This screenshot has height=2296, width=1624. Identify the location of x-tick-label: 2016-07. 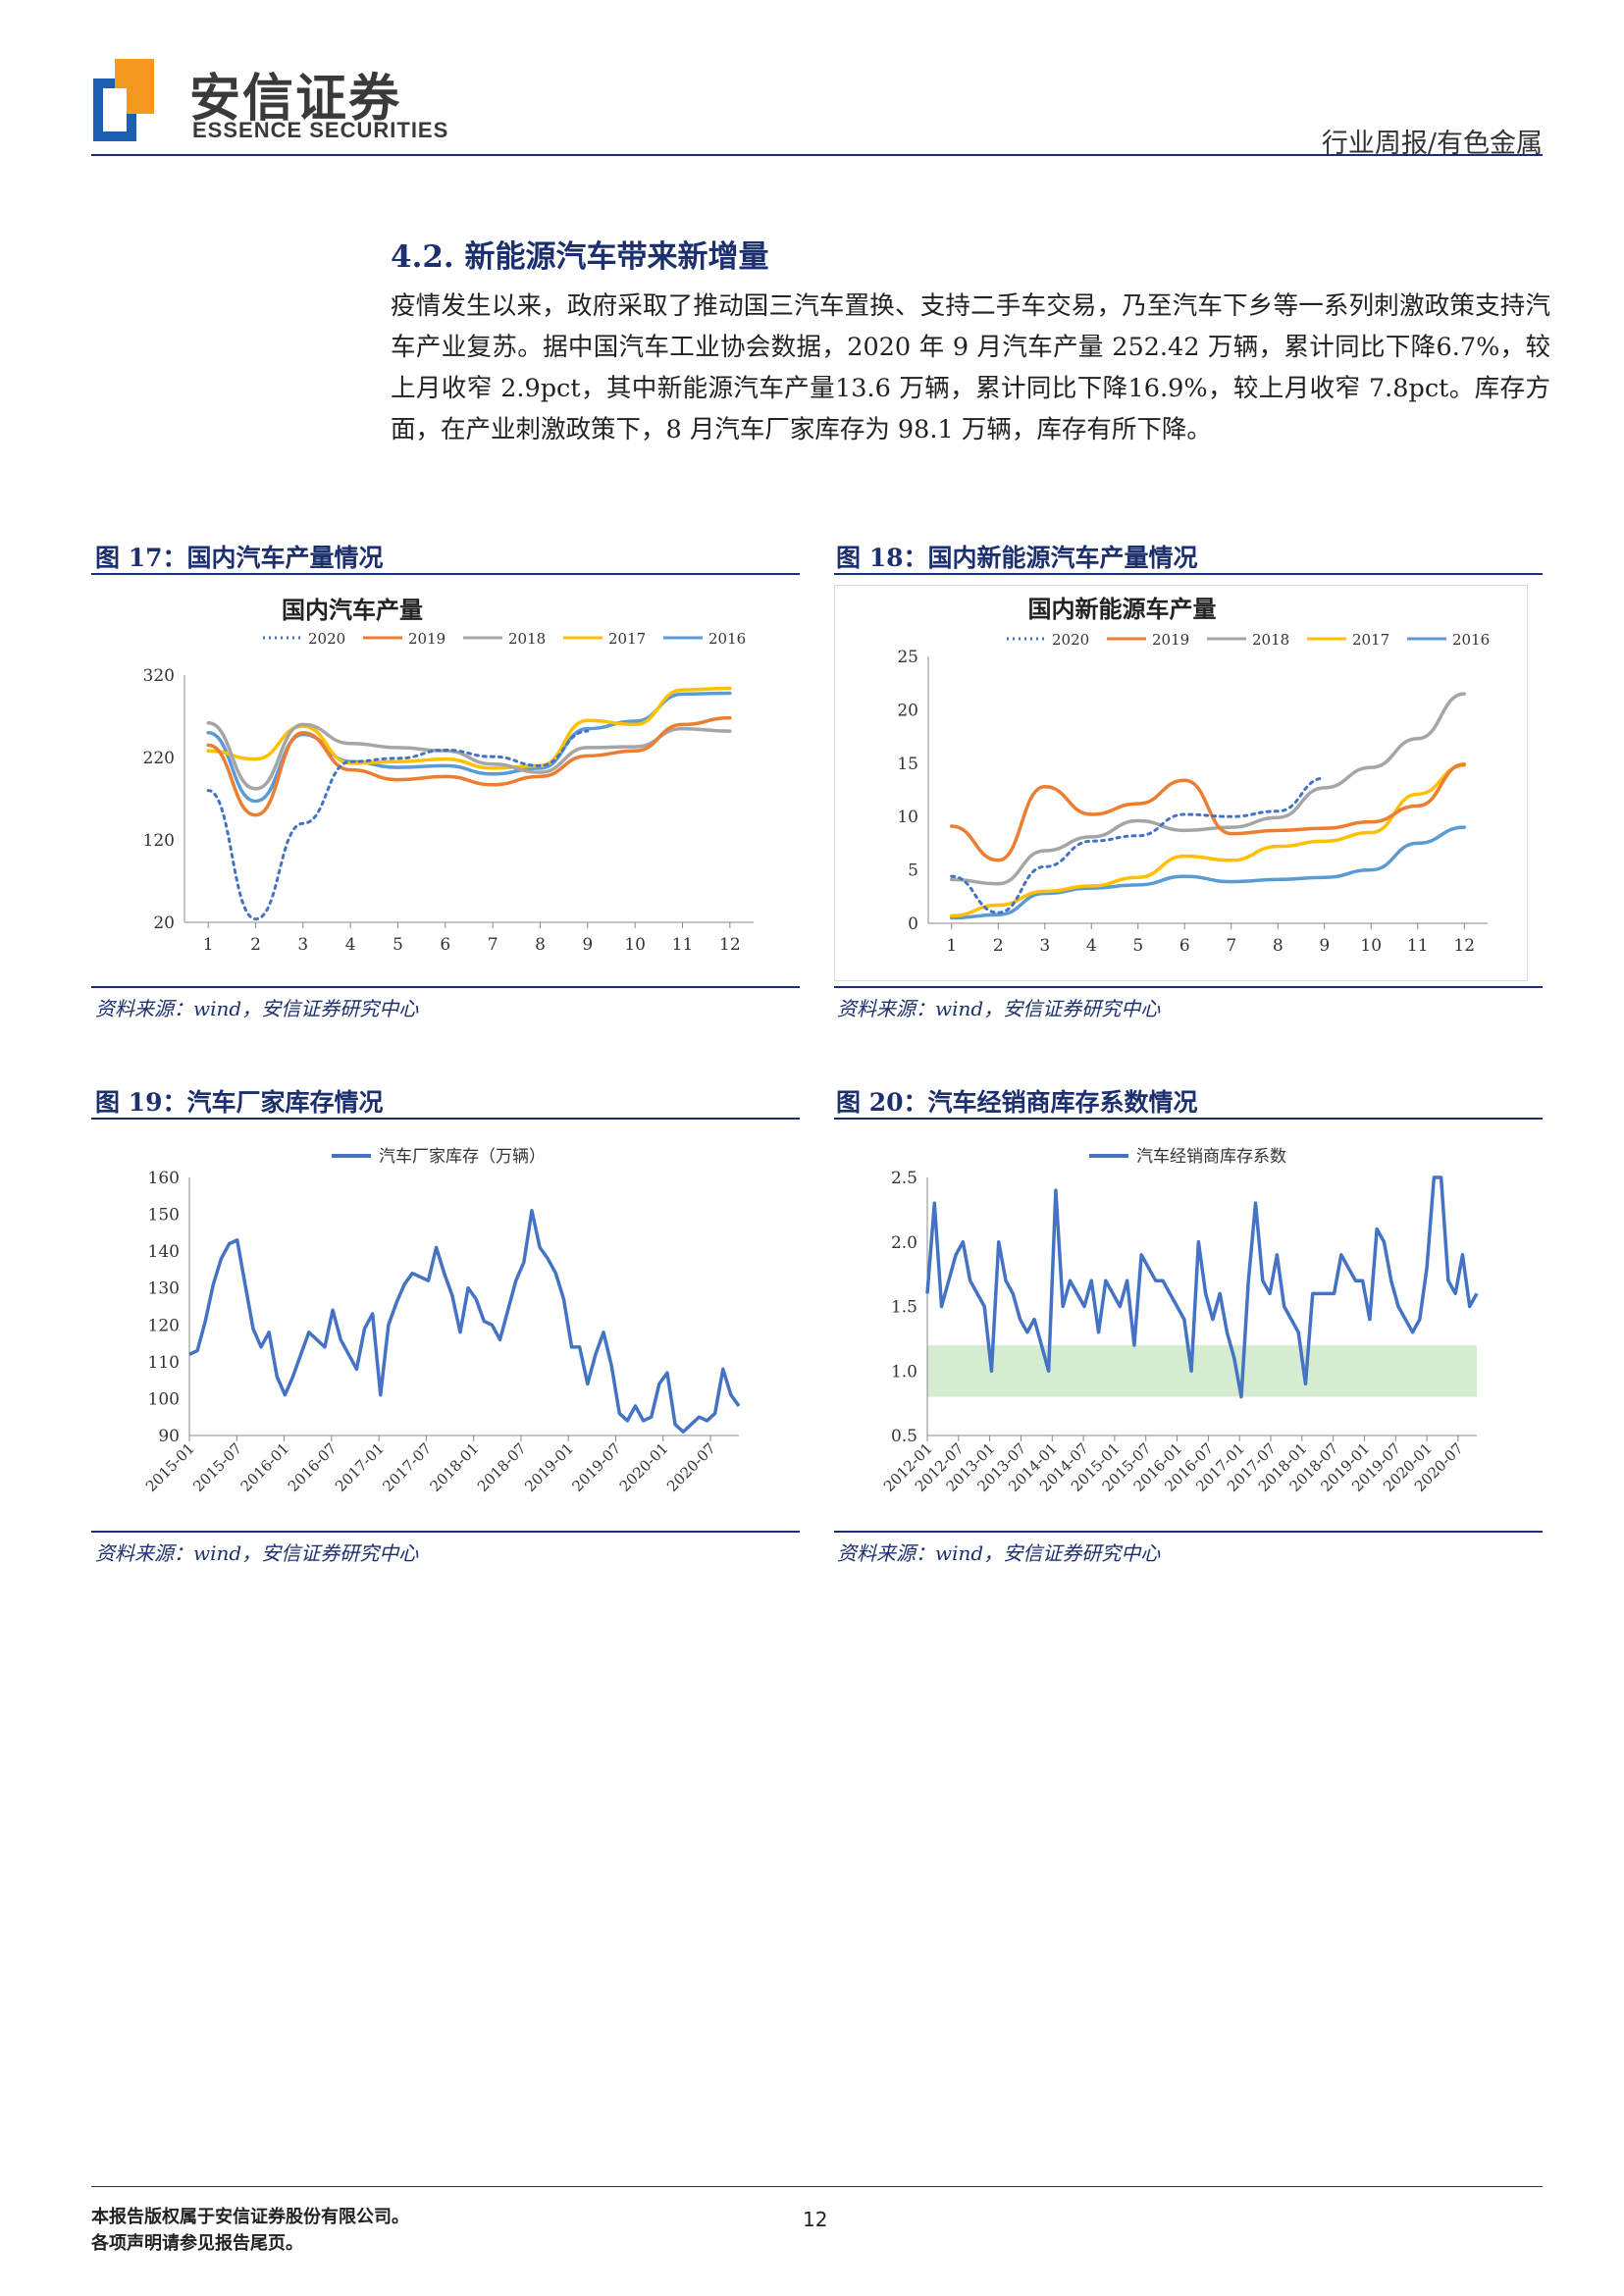
(313, 1467).